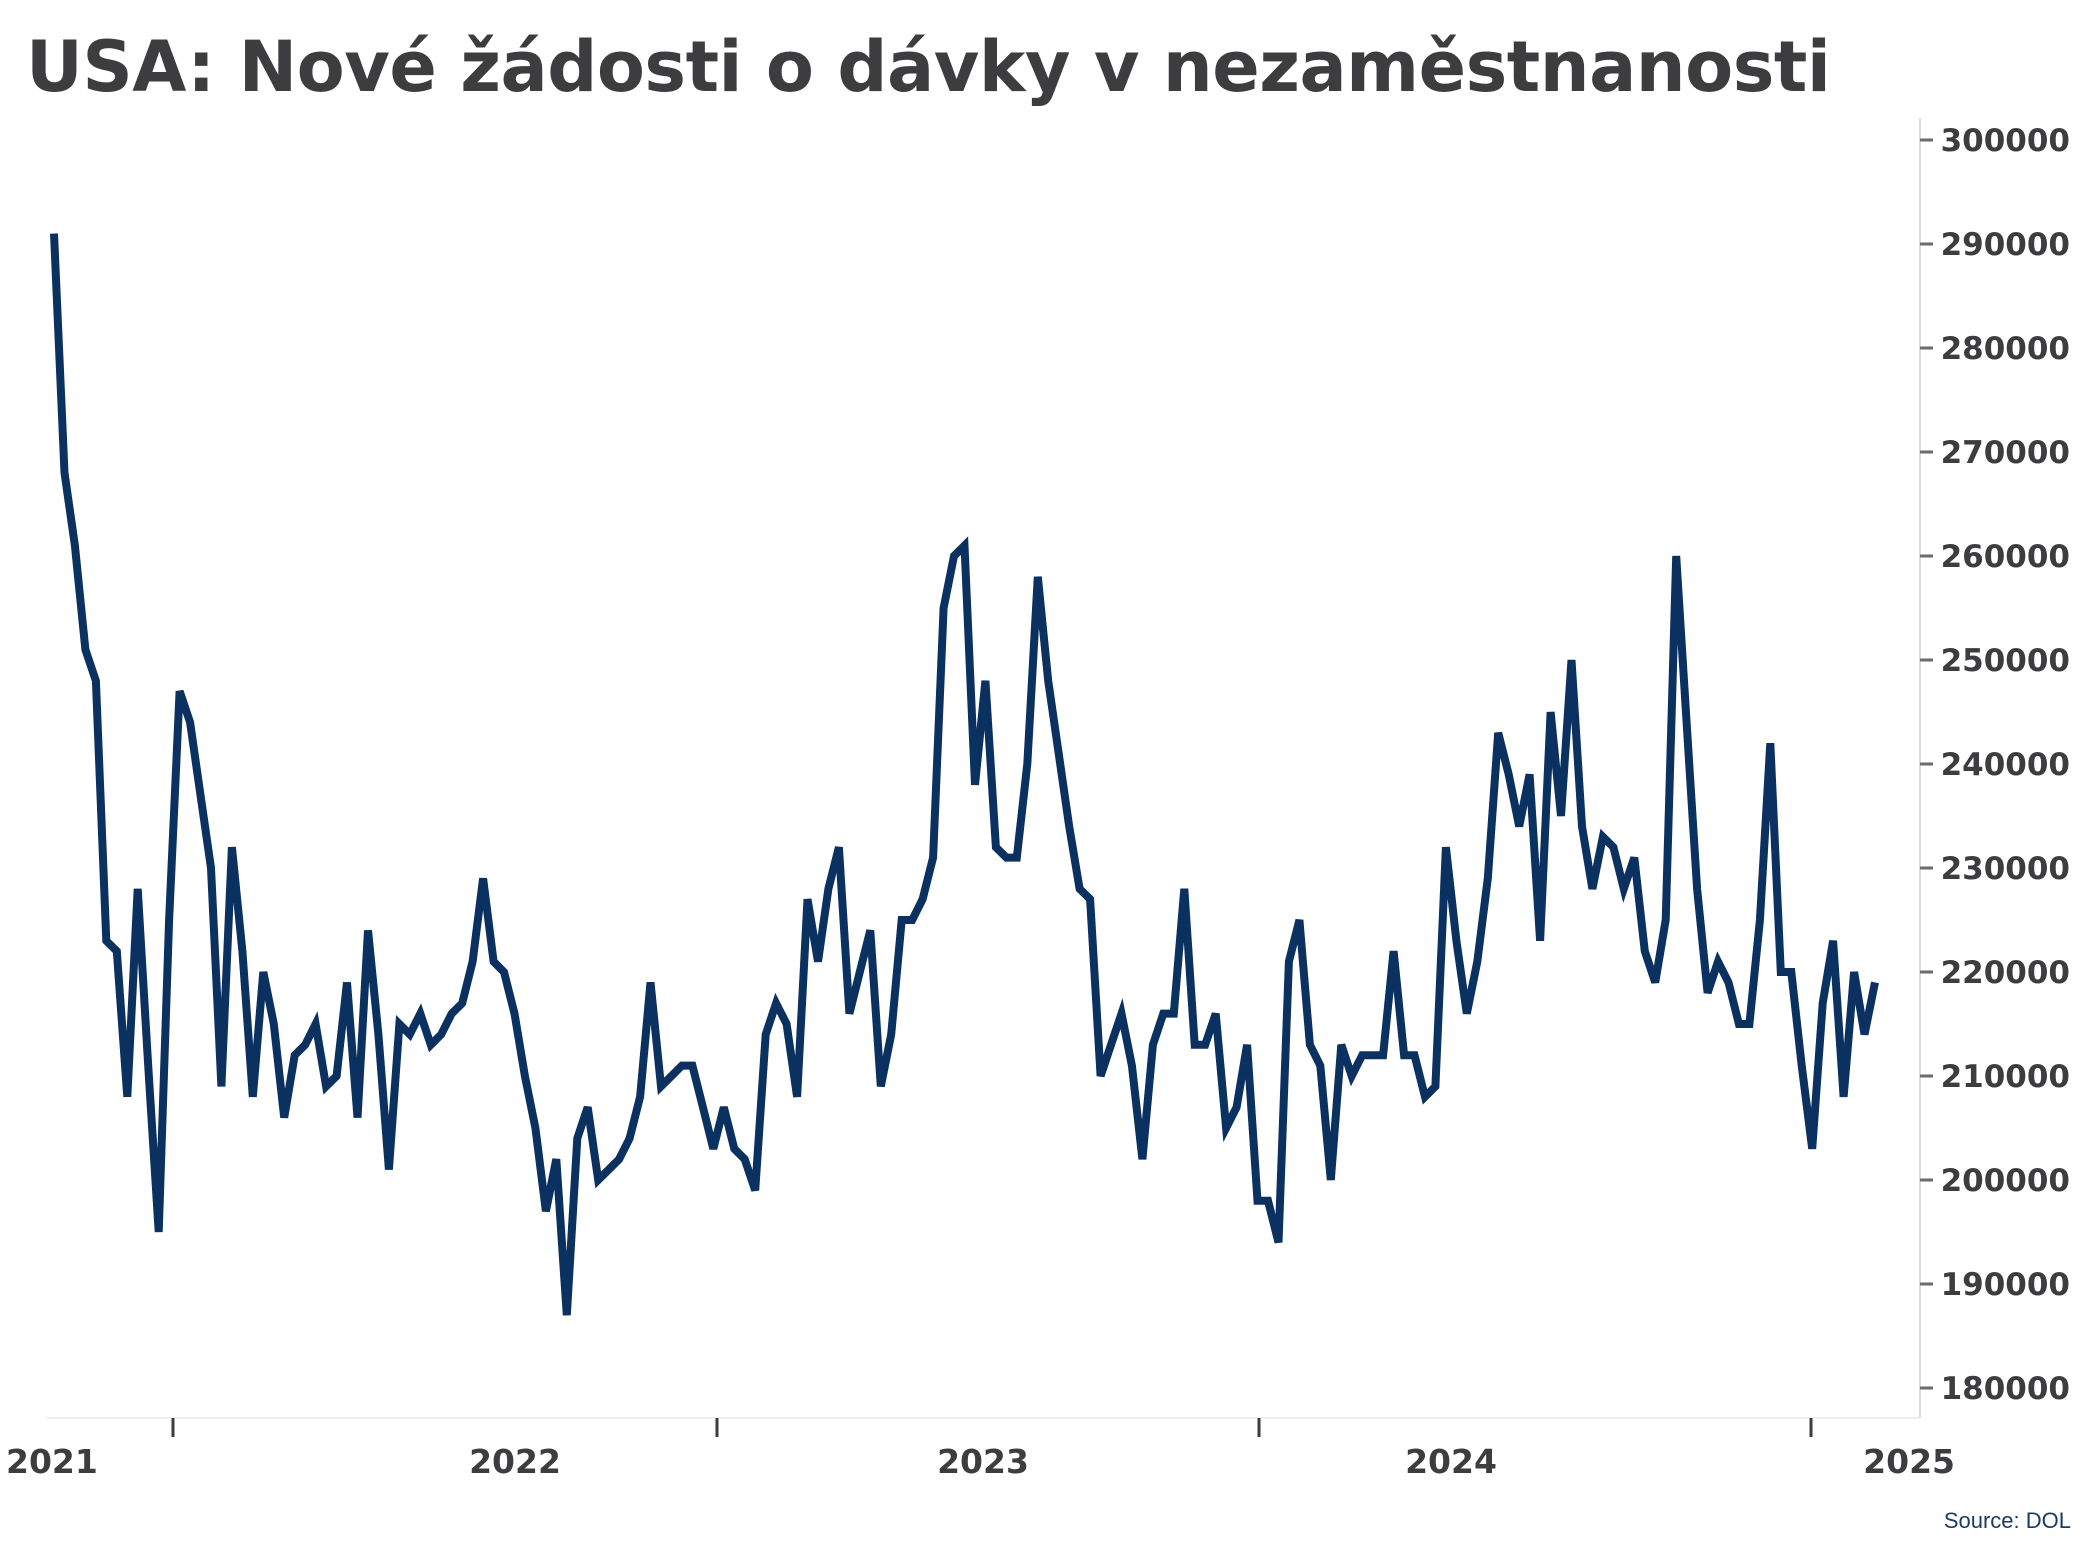  What do you see at coordinates (1451, 1461) in the screenshot?
I see `x-tick-label: 2024` at bounding box center [1451, 1461].